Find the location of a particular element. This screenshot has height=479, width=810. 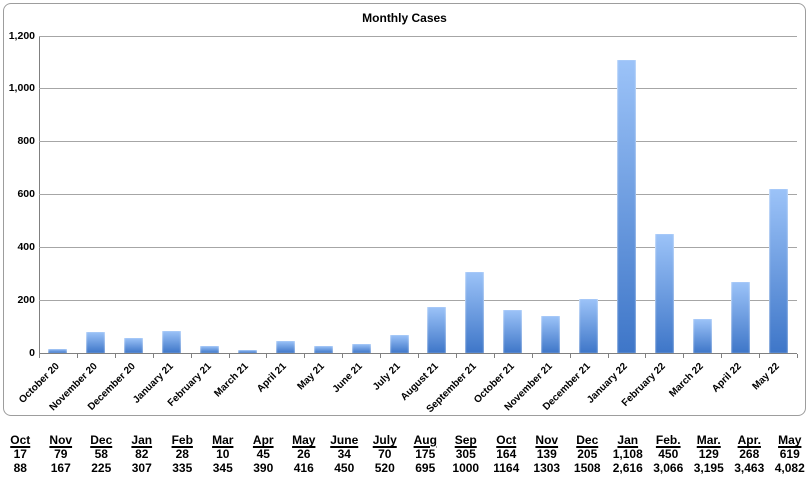

table-header-cell: Aug is located at coordinates (425, 440).